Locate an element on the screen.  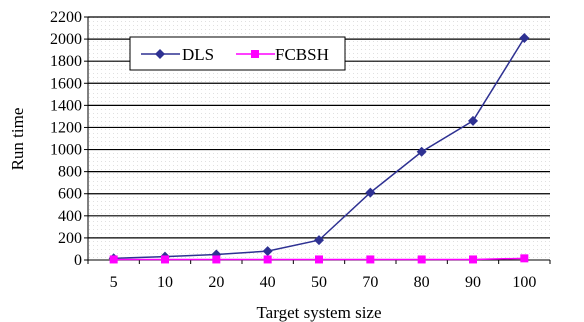
x-tick-label: 10 is located at coordinates (165, 282).